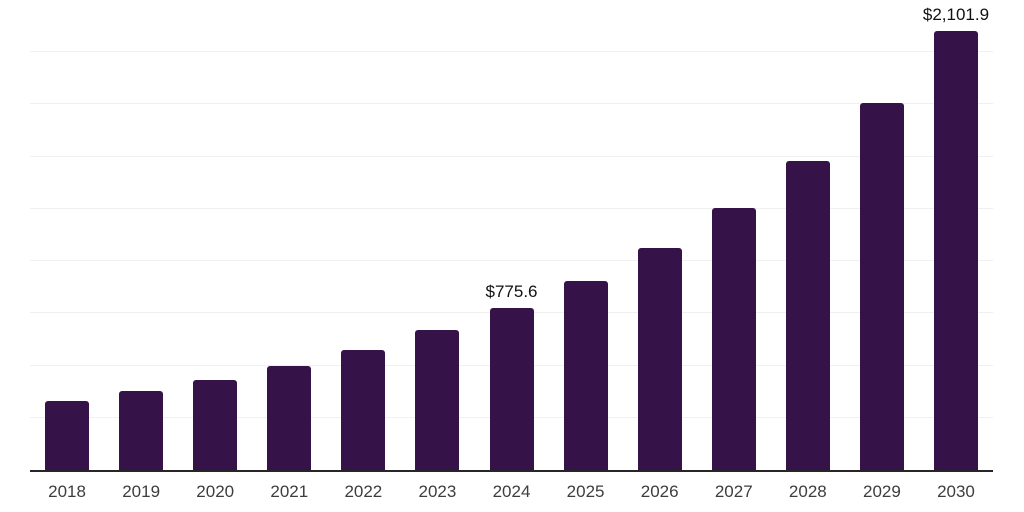  What do you see at coordinates (956, 14) in the screenshot?
I see `bar-value-label-2030: $2,101.9` at bounding box center [956, 14].